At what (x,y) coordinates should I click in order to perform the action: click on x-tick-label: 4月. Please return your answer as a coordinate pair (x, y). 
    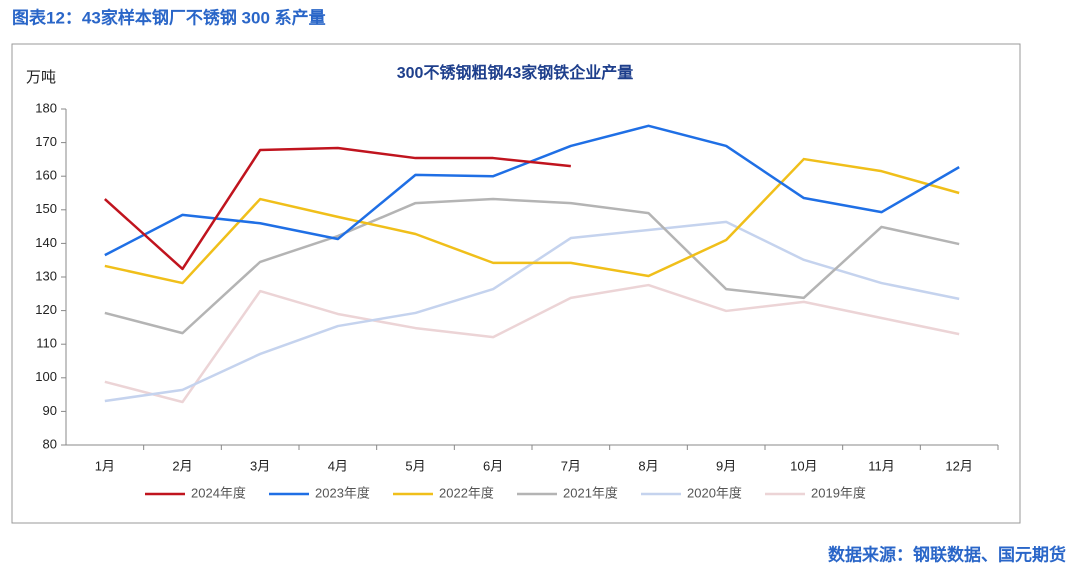
    Looking at the image, I should click on (338, 465).